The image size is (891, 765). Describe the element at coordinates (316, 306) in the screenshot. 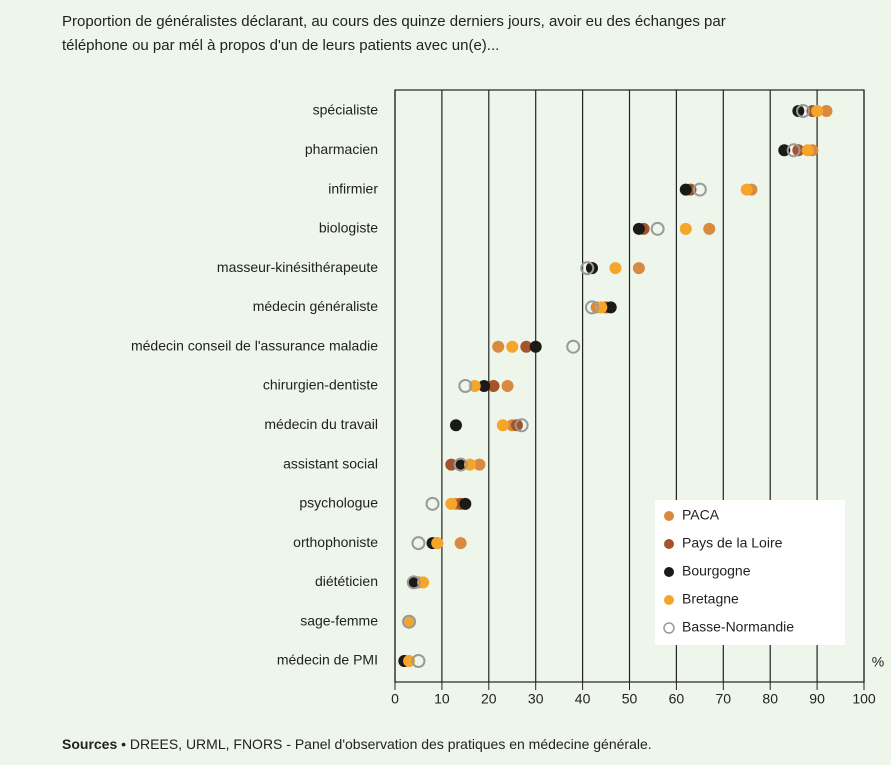

I see `y-tick-label: médecin généraliste` at that location.